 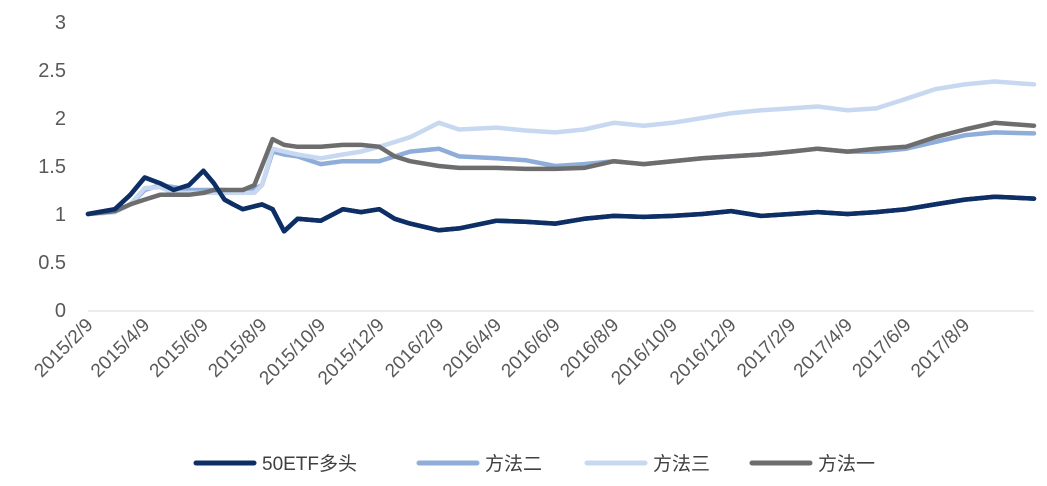 I want to click on x-tick-label: 2015/6/9, so click(x=179, y=348).